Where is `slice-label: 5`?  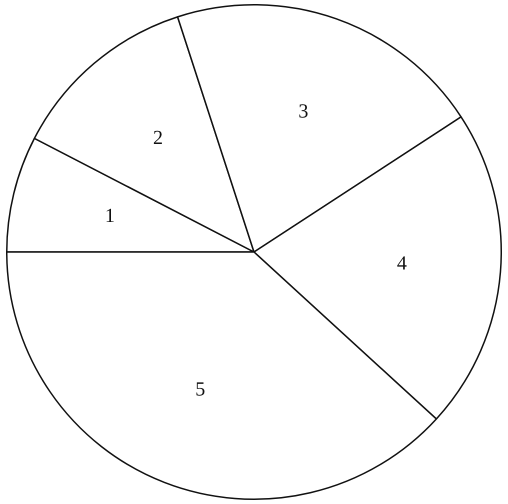
slice-label: 5 is located at coordinates (200, 389).